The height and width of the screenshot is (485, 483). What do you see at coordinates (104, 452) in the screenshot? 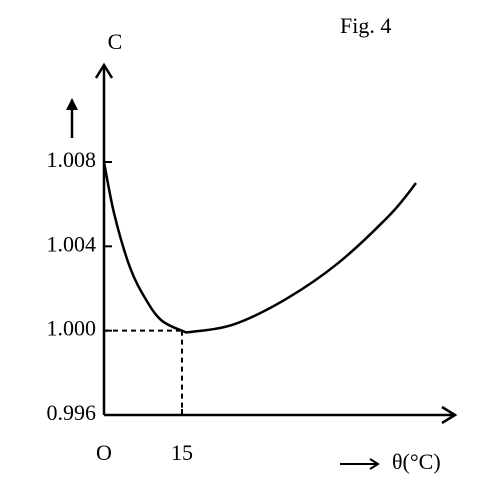
I see `x-tick-label: O` at bounding box center [104, 452].